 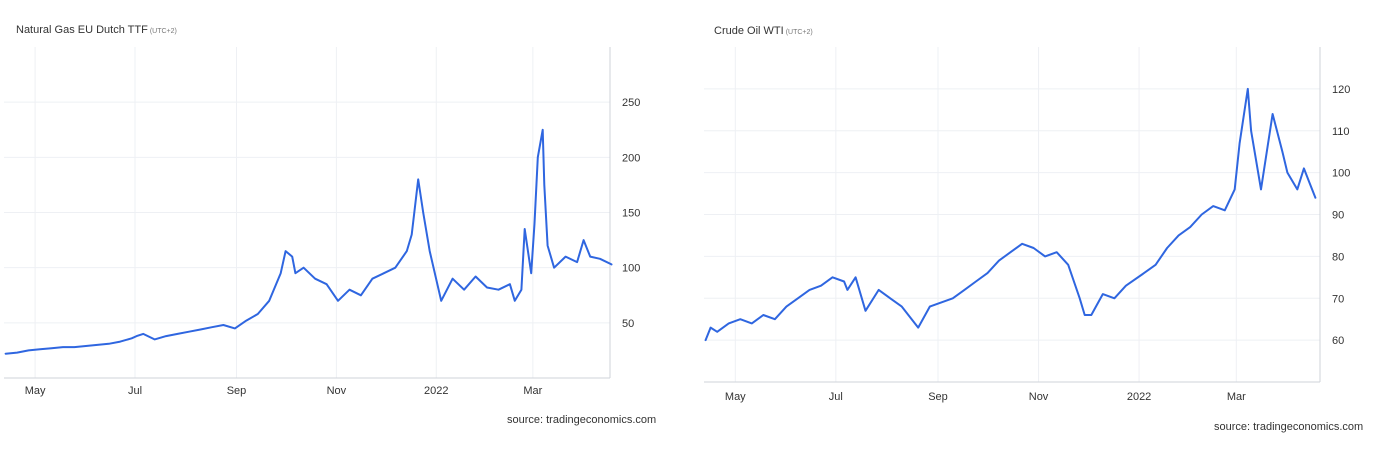 What do you see at coordinates (631, 214) in the screenshot?
I see `y-tick-label: 150` at bounding box center [631, 214].